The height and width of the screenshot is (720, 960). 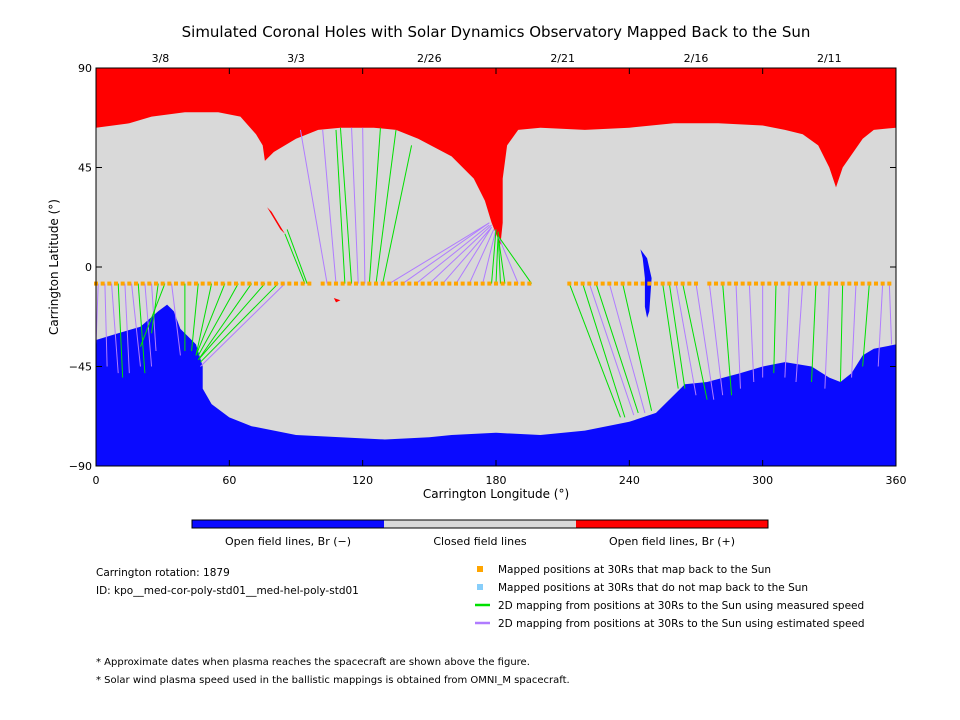 I want to click on x-tick-label-0: 0, so click(x=96, y=480).